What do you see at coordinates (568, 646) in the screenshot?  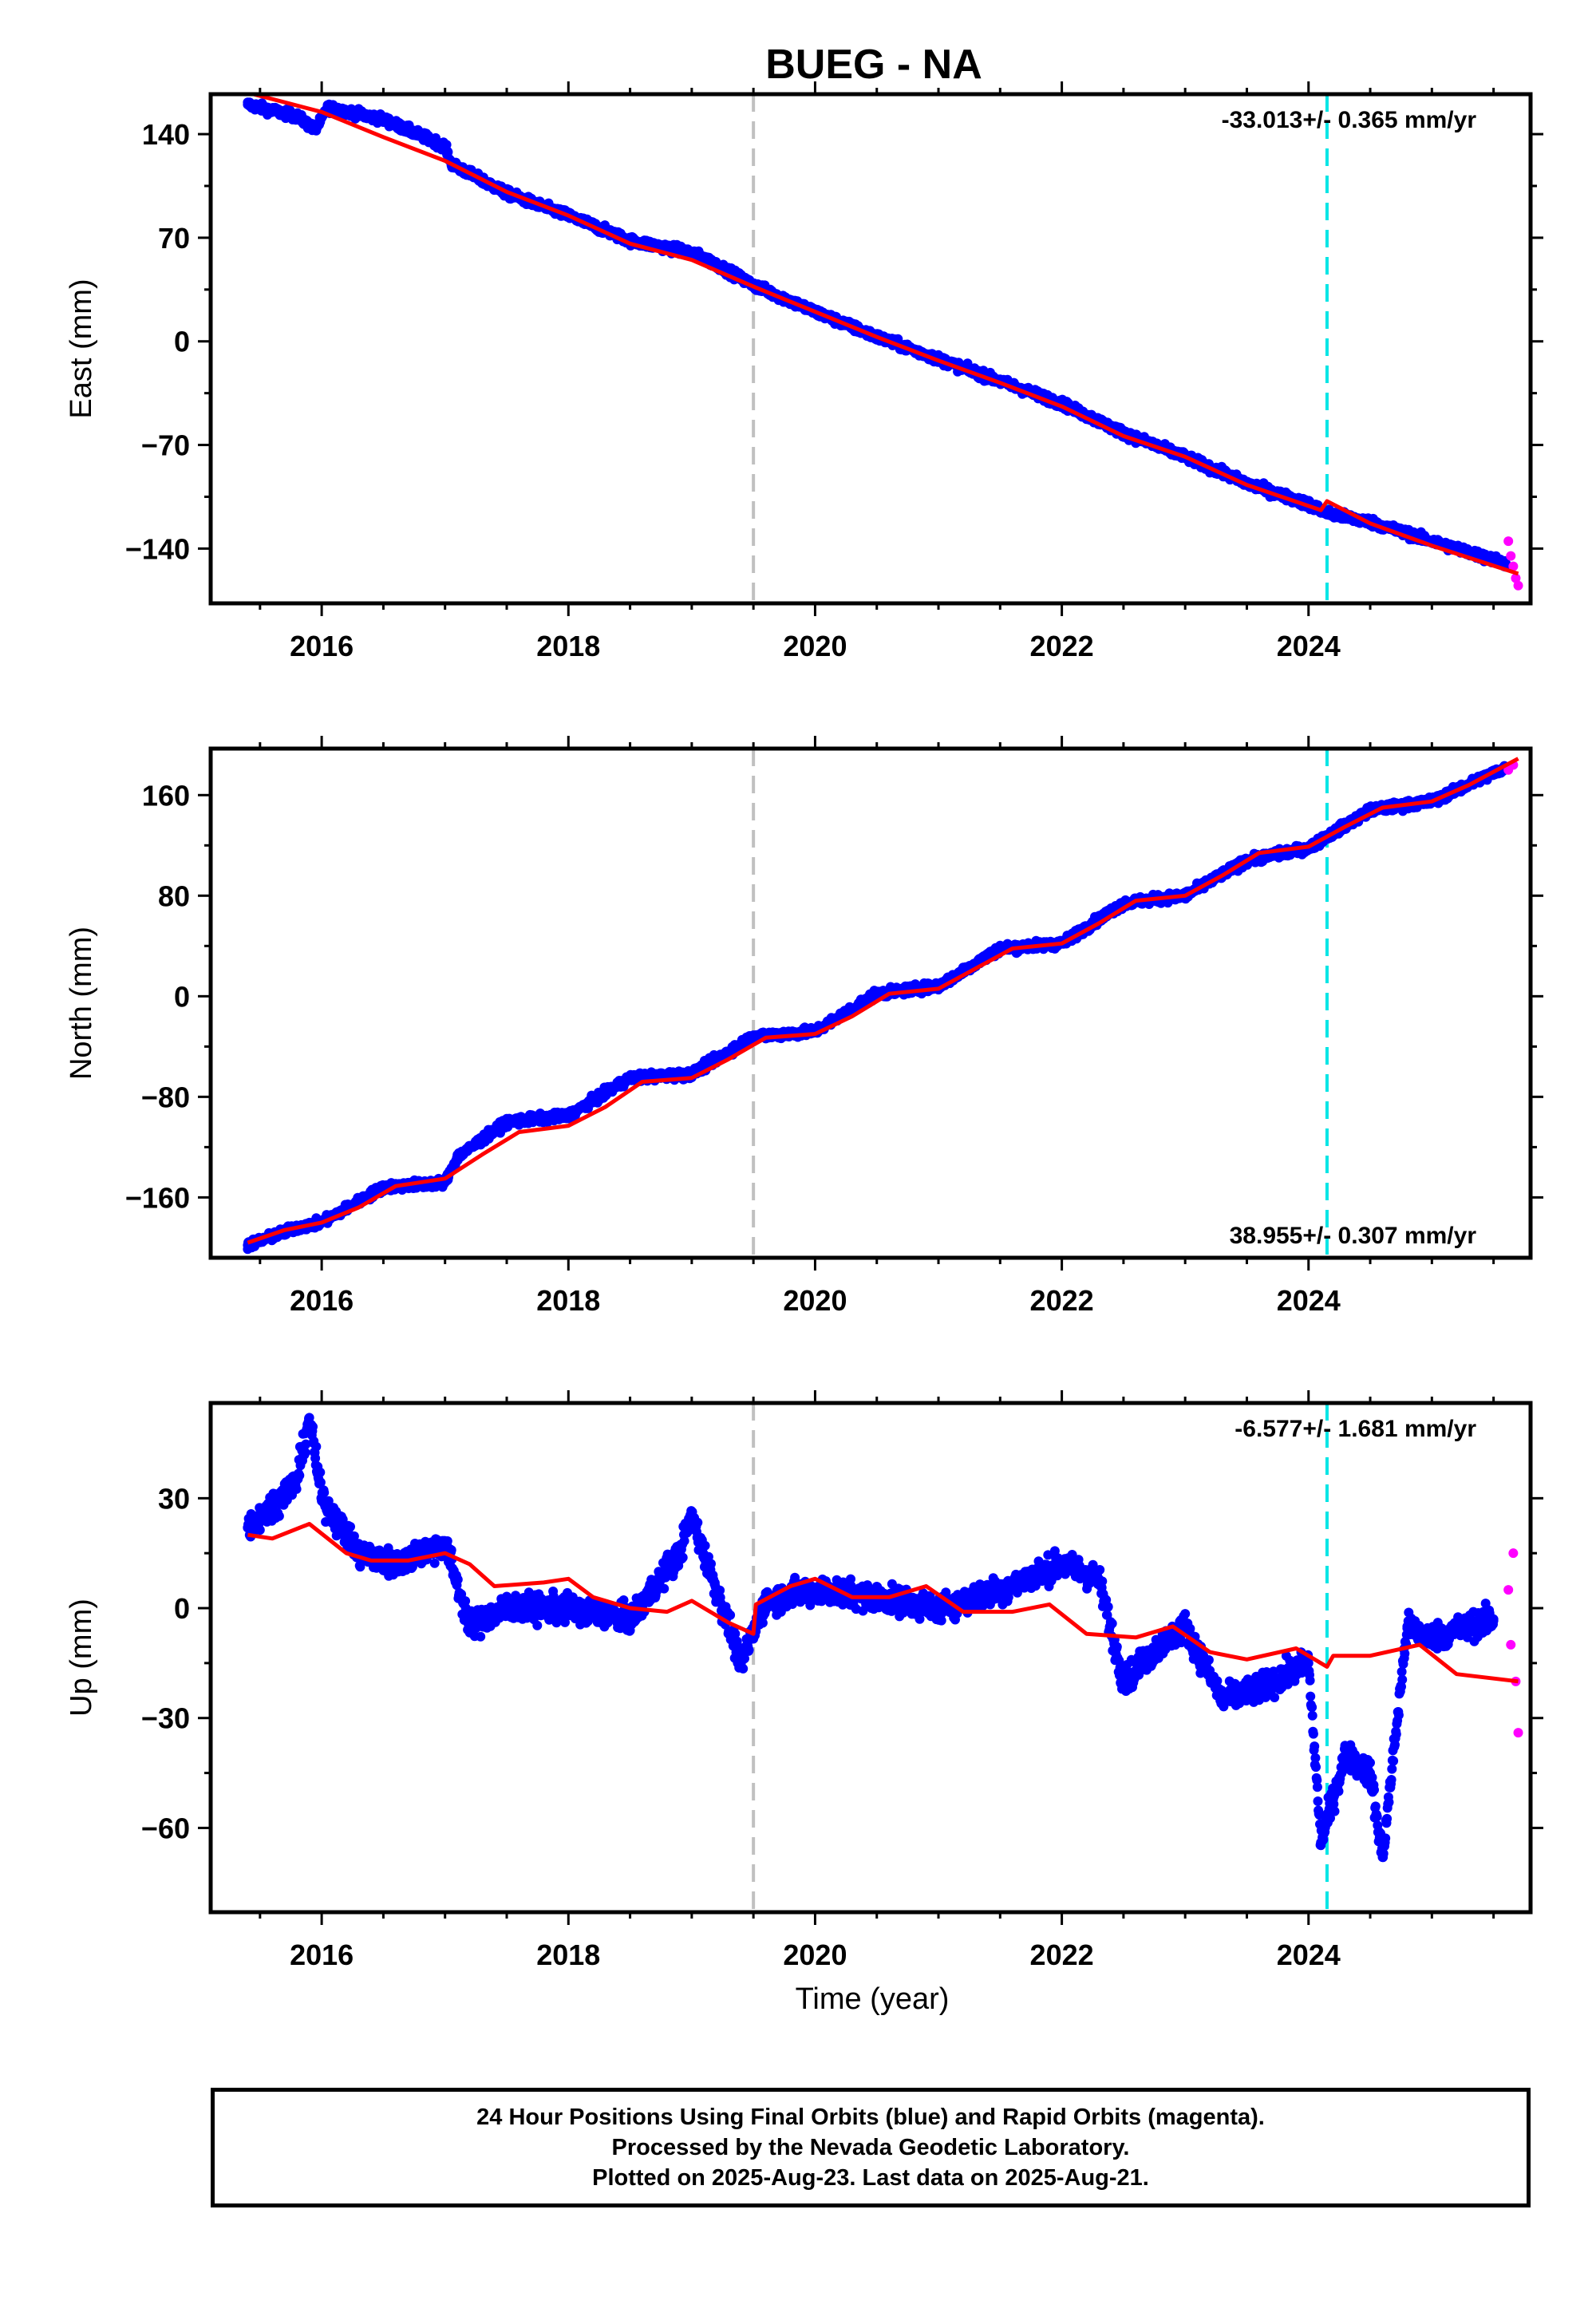 I see `x-tick-label: 2018` at bounding box center [568, 646].